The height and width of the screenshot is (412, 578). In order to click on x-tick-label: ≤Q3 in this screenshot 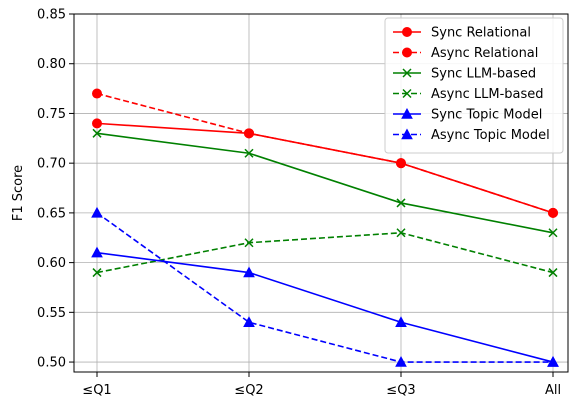, I will do `click(400, 390)`.